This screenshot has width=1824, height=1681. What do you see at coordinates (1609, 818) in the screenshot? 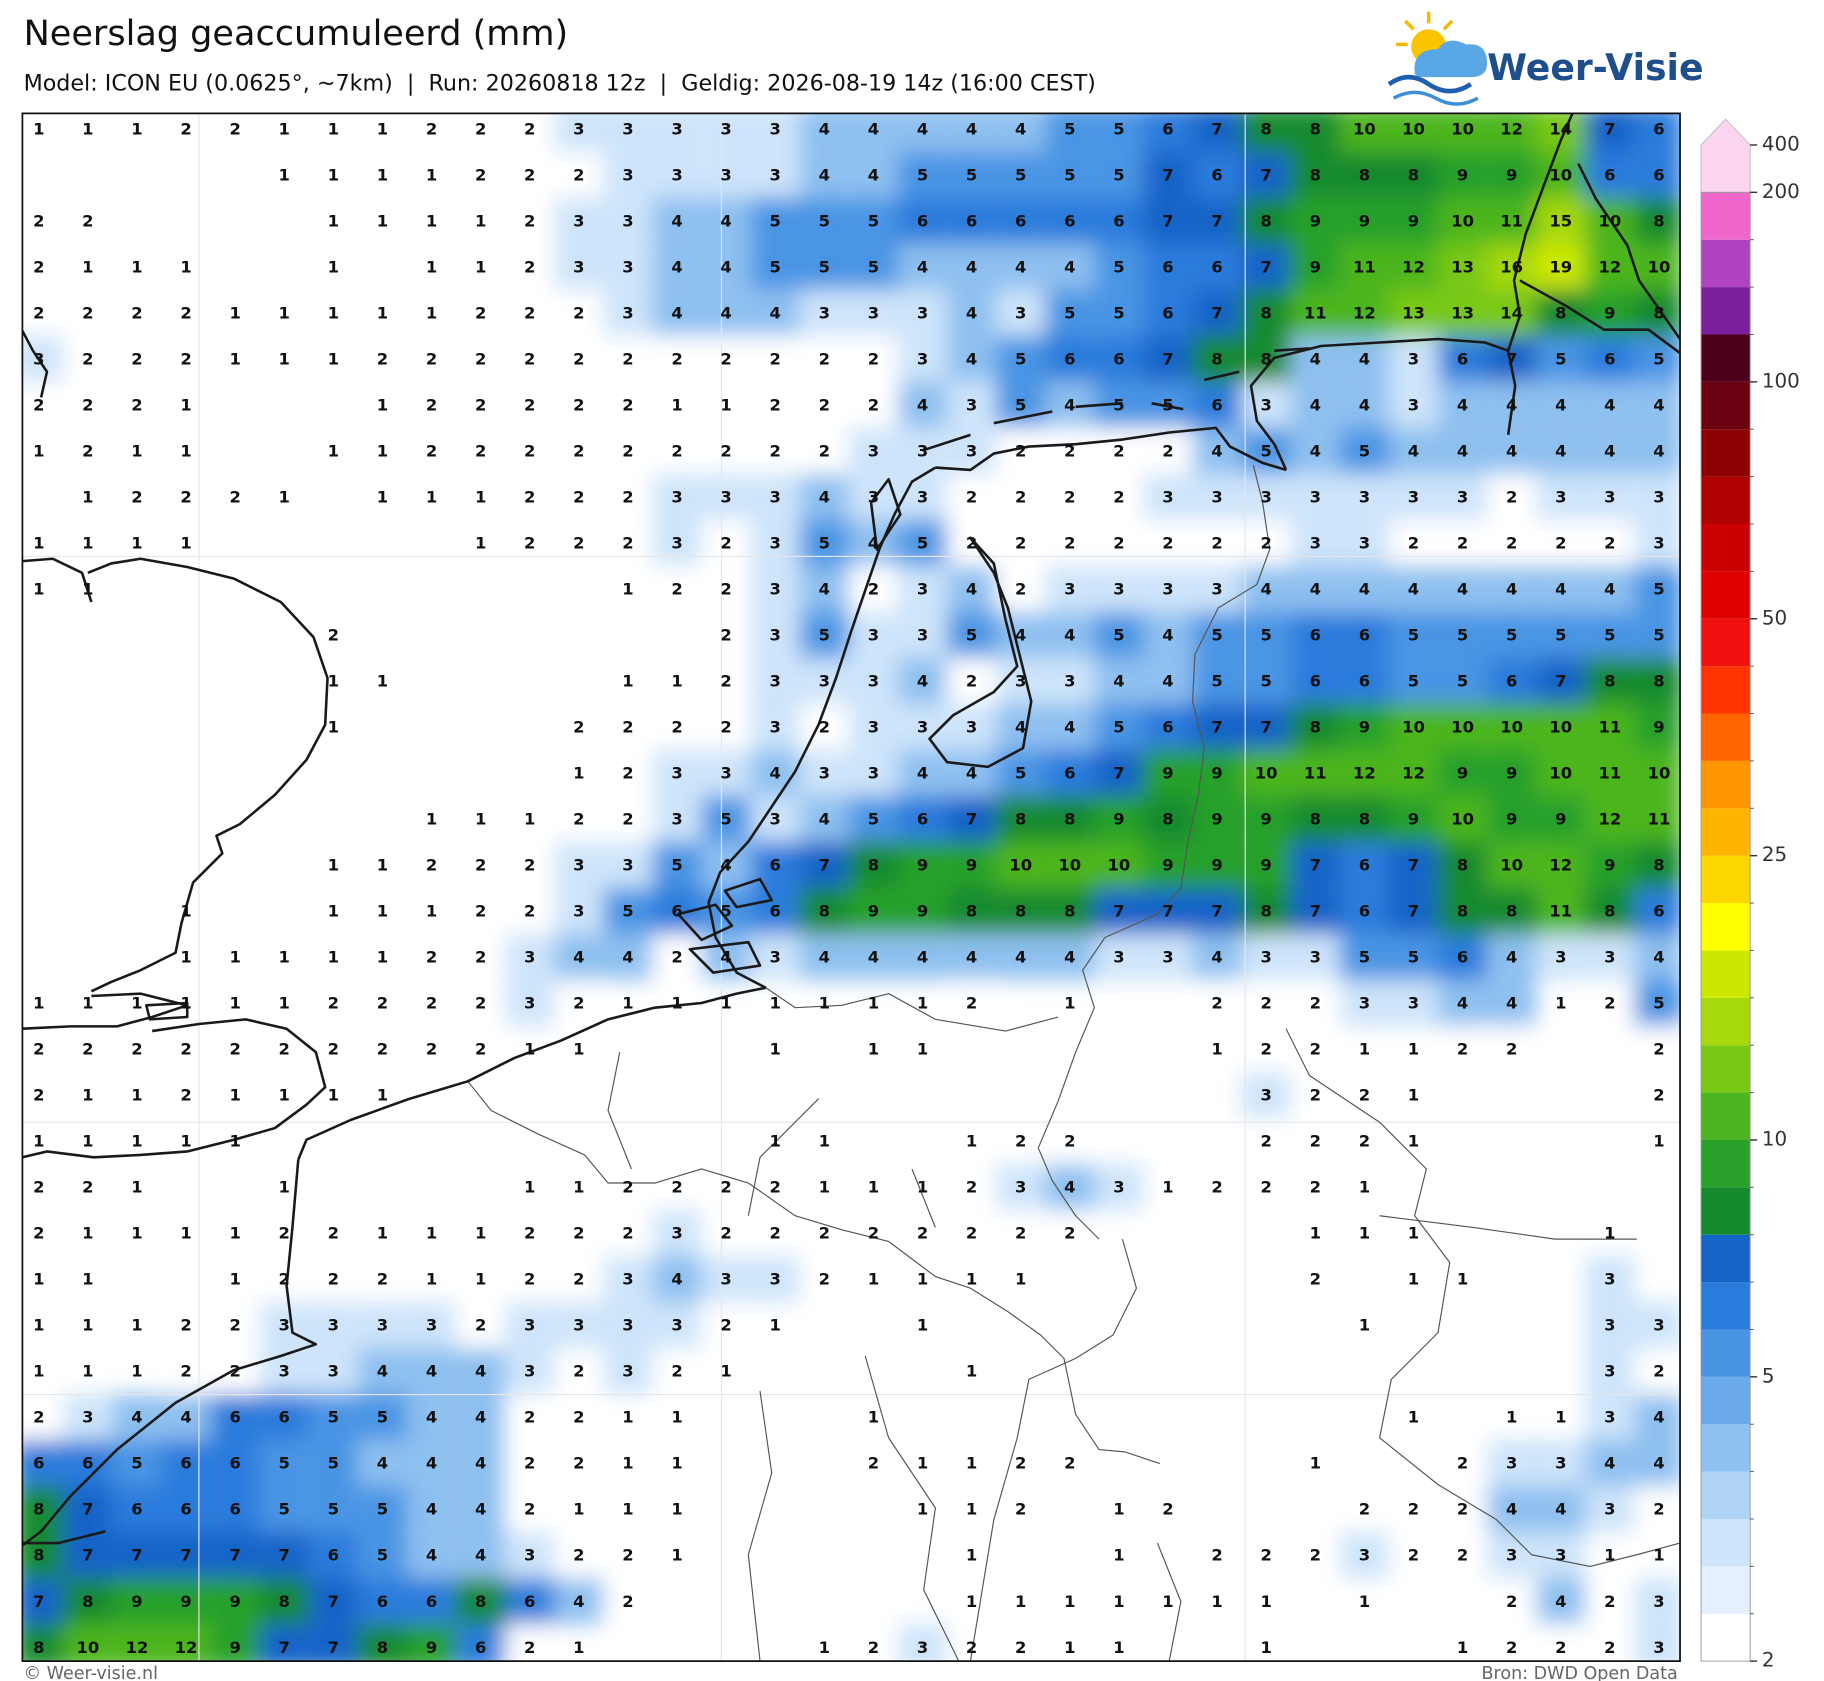
I see `grid-value: 12` at bounding box center [1609, 818].